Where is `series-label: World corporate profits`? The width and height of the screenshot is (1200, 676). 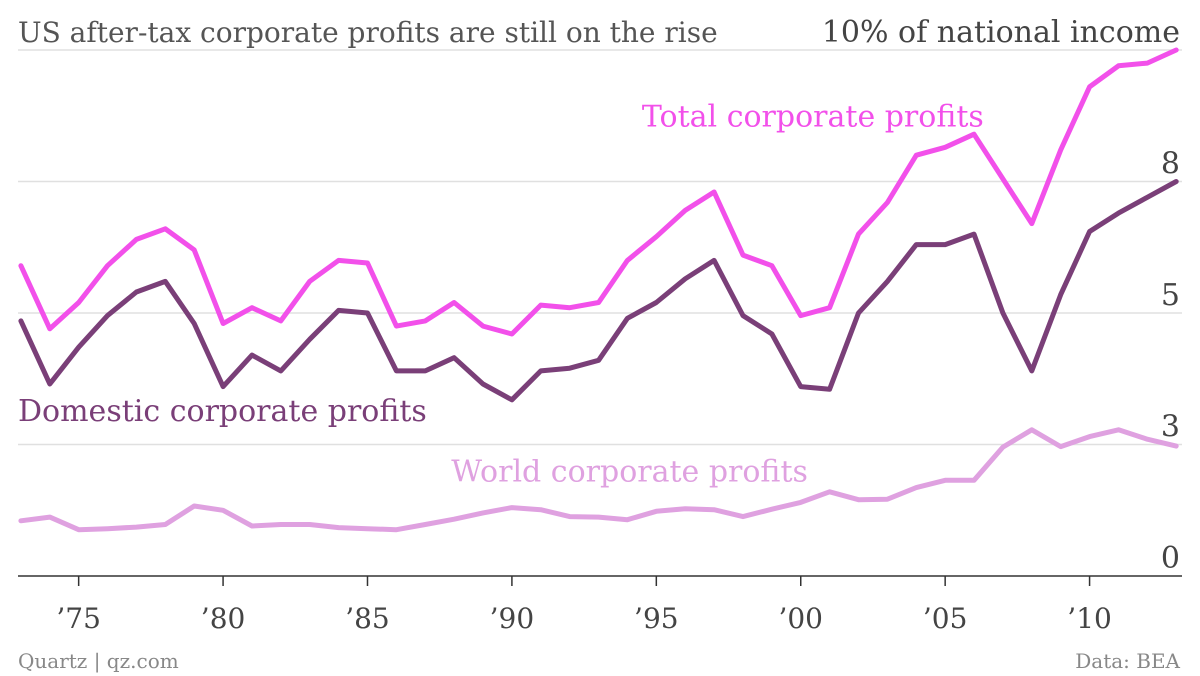 series-label: World corporate profits is located at coordinates (629, 471).